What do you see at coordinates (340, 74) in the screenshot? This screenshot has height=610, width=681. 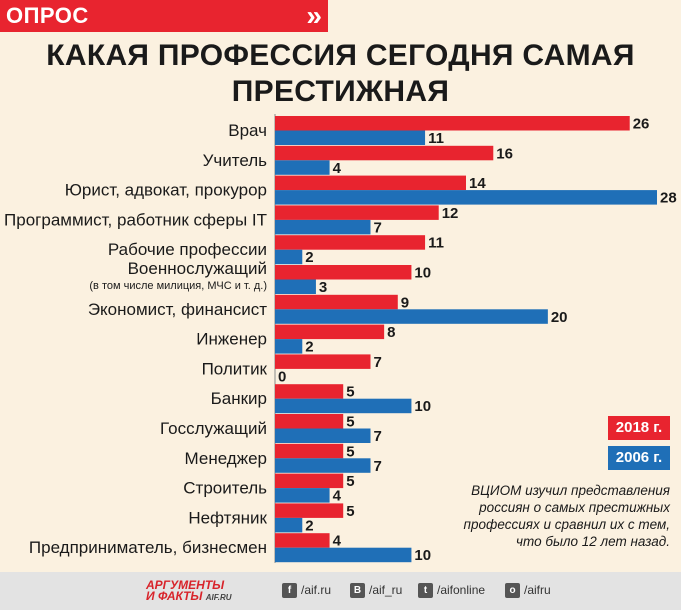 I see `chart-title: КАКАЯ ПРОФЕССИЯ СЕГОДНЯ САМАЯ ПРЕСТИЖНАЯ` at bounding box center [340, 74].